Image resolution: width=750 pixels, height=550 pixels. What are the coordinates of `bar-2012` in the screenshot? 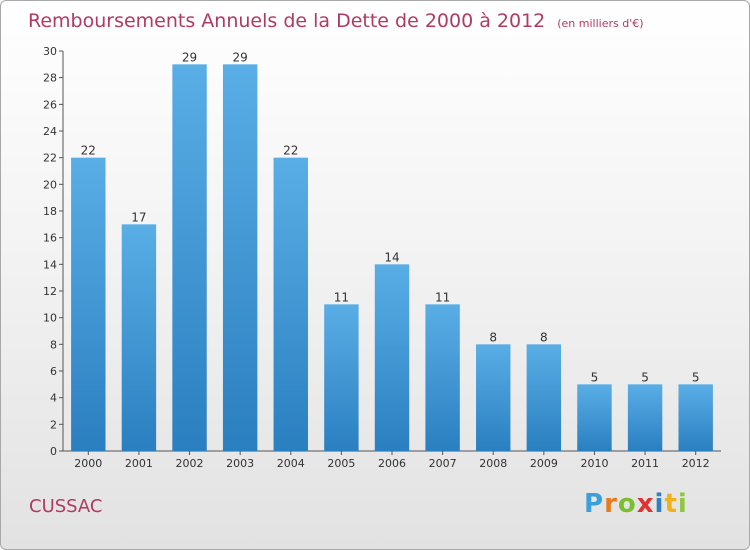 It's located at (695, 417).